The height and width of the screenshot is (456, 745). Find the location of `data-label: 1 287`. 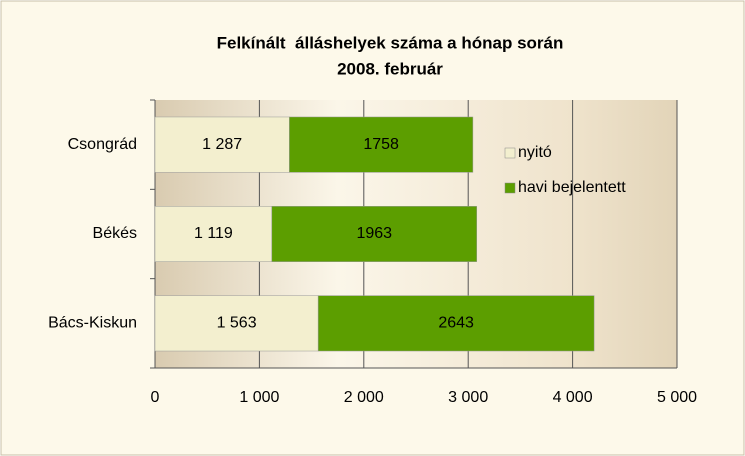

data-label: 1 287 is located at coordinates (222, 144).